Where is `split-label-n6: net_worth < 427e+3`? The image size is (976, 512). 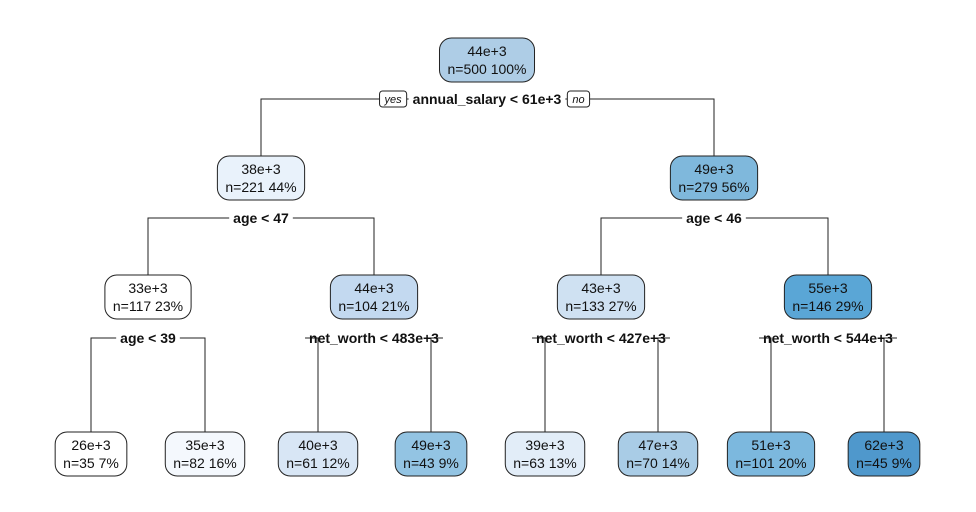 split-label-n6: net_worth < 427e+3 is located at coordinates (601, 338).